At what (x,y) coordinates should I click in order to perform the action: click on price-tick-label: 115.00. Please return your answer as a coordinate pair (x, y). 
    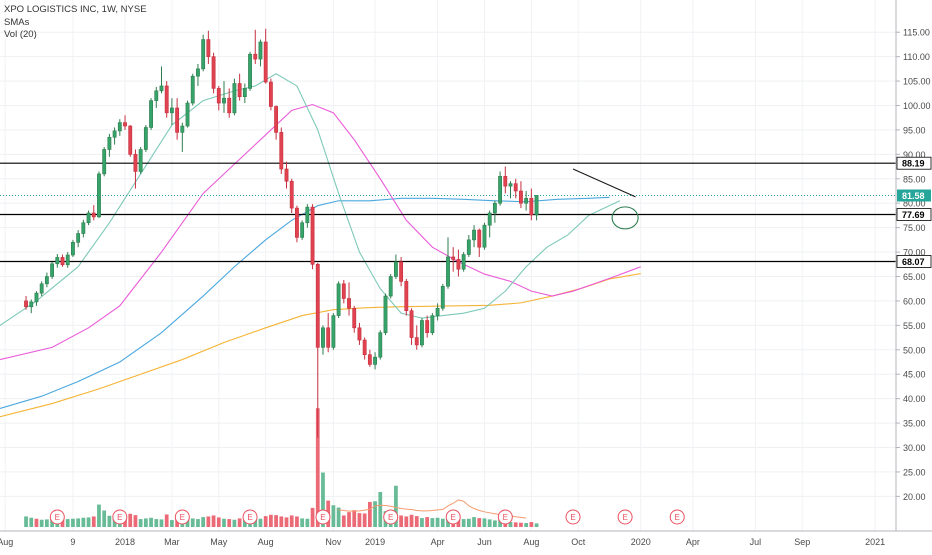
    Looking at the image, I should click on (916, 33).